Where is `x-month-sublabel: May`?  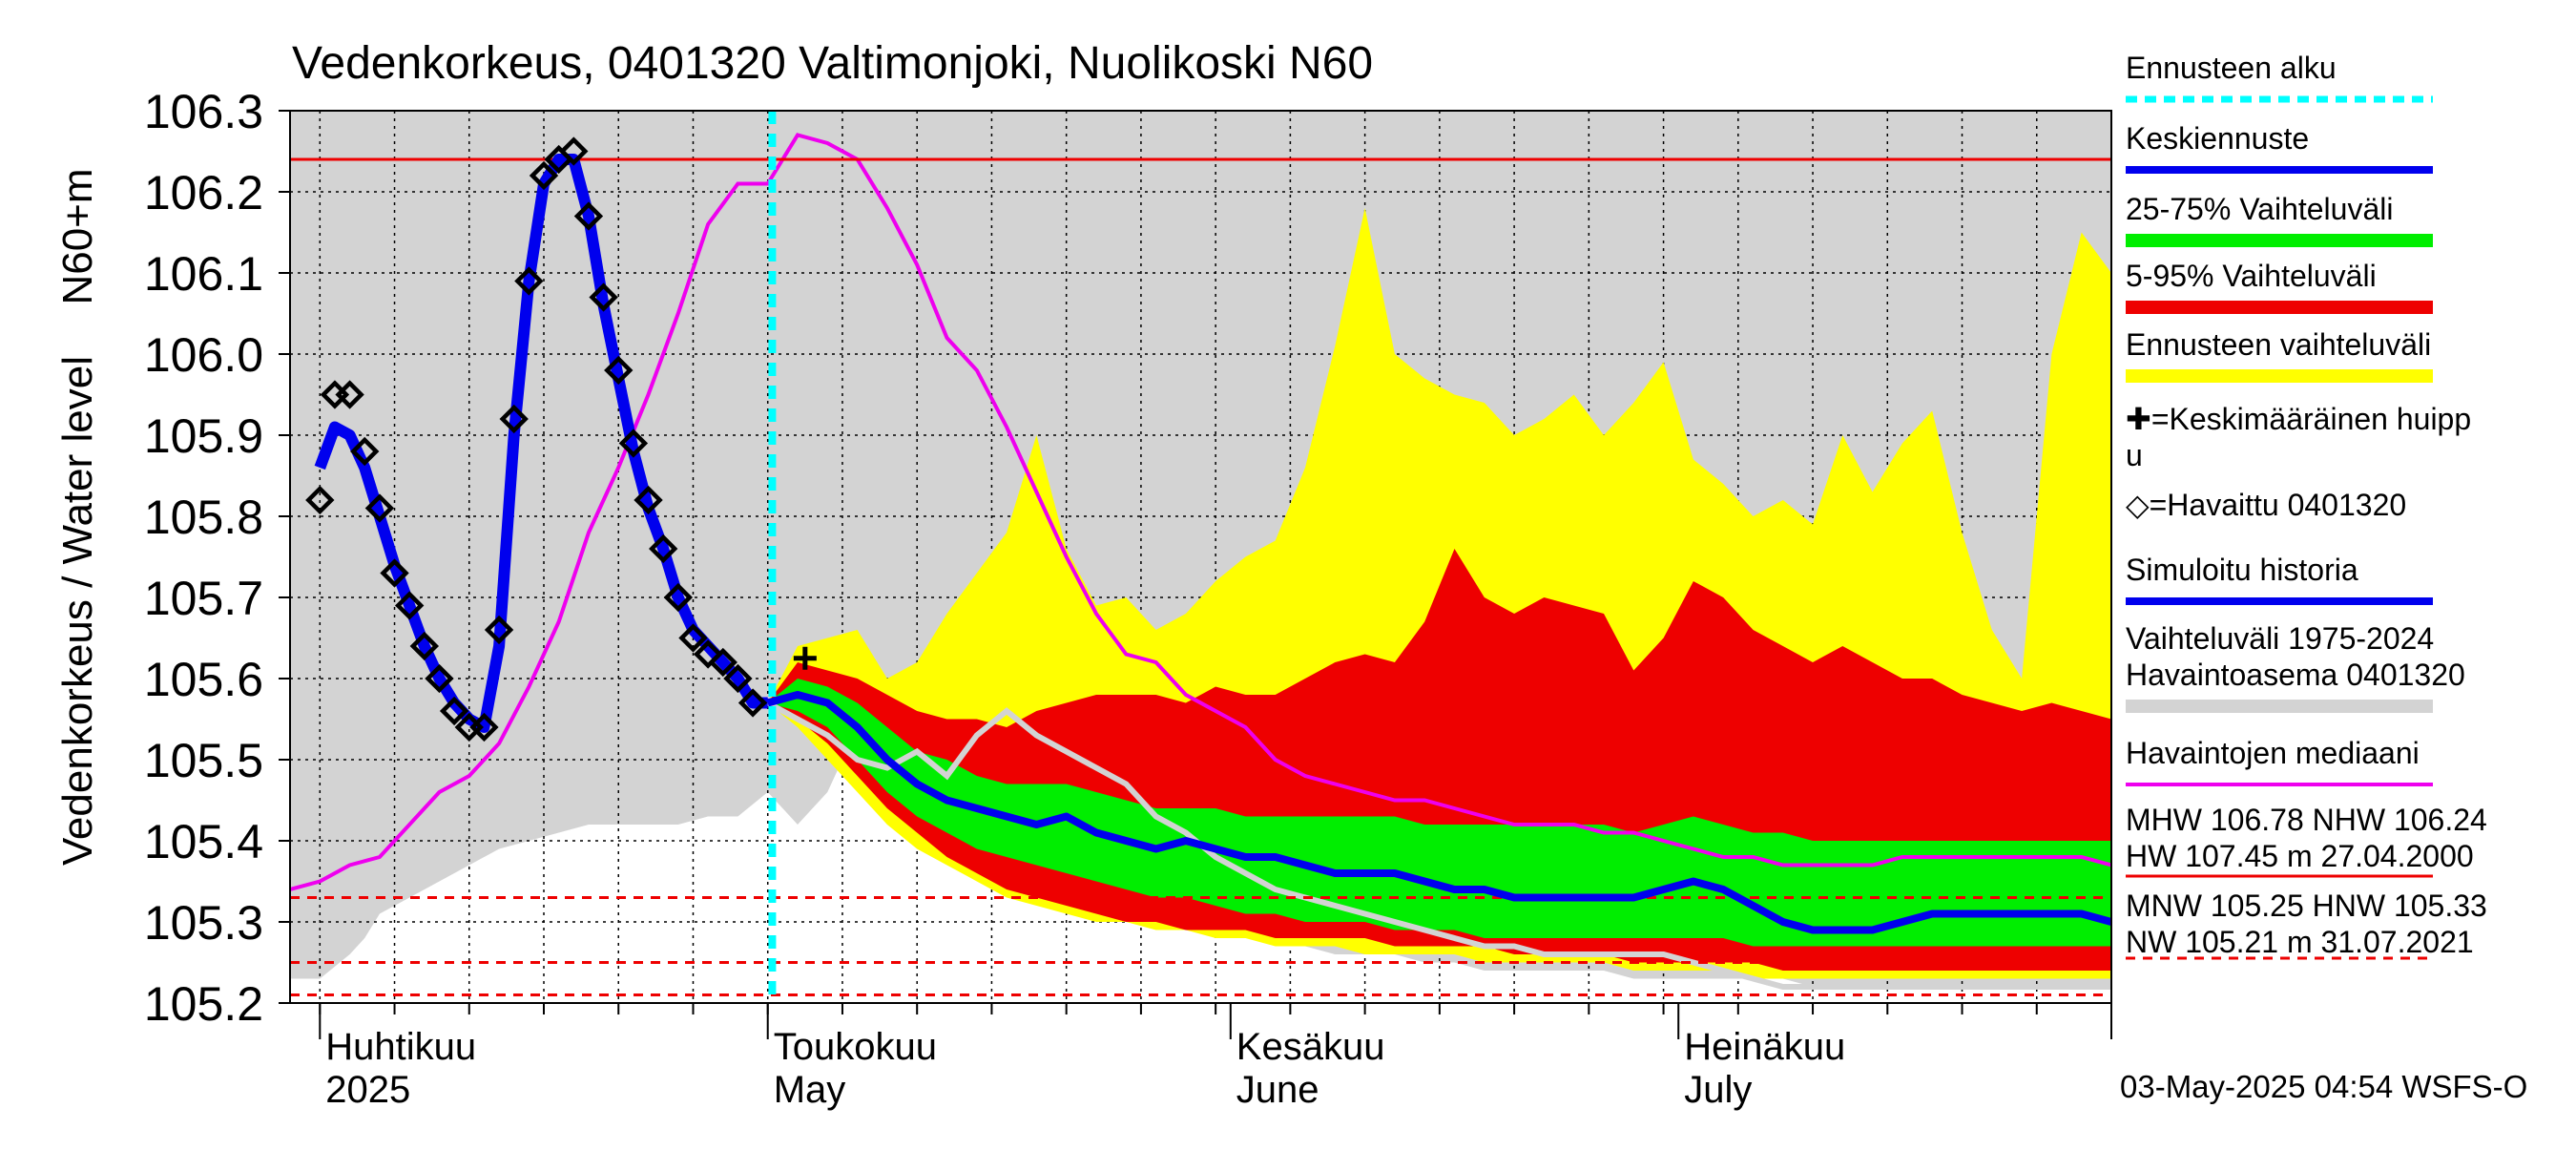
x-month-sublabel: May is located at coordinates (810, 1090).